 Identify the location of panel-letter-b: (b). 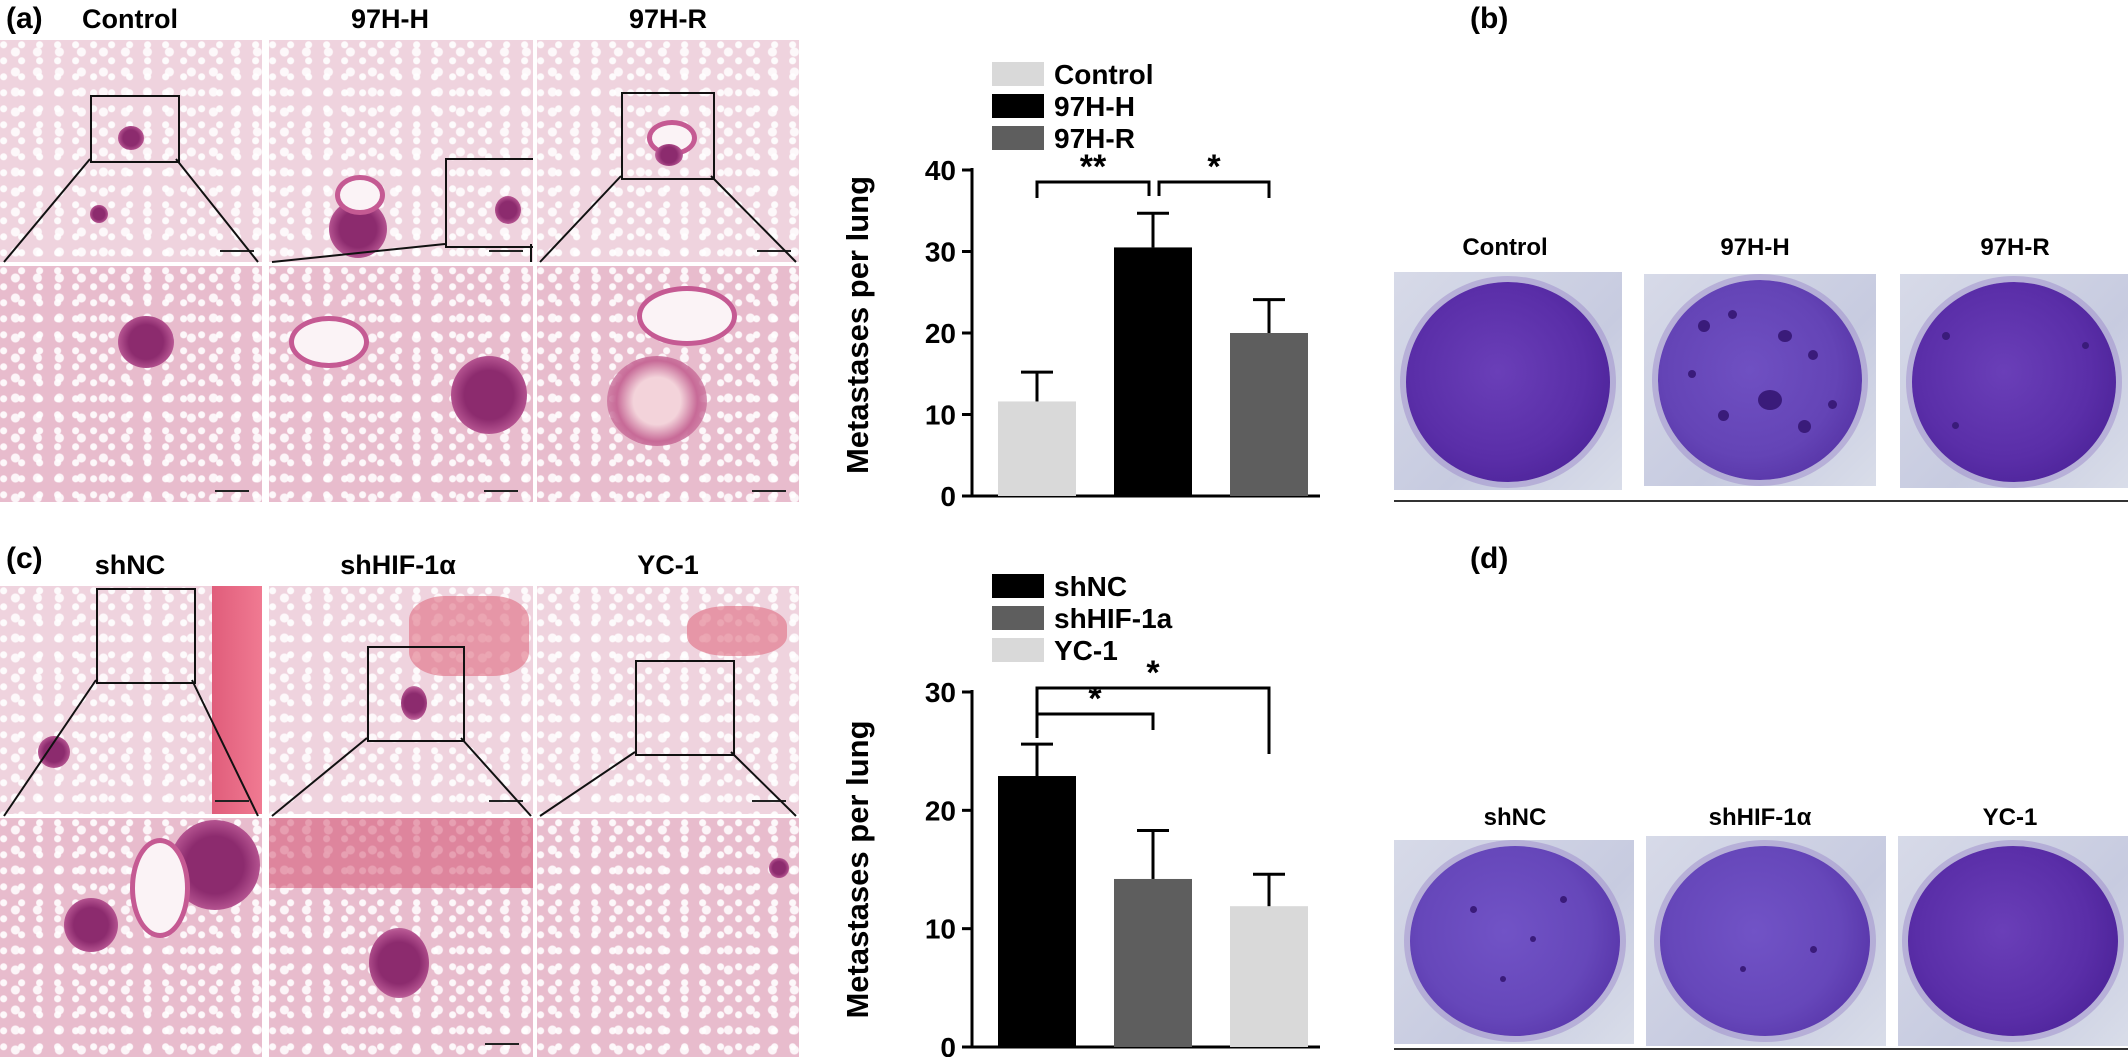
(1489, 18).